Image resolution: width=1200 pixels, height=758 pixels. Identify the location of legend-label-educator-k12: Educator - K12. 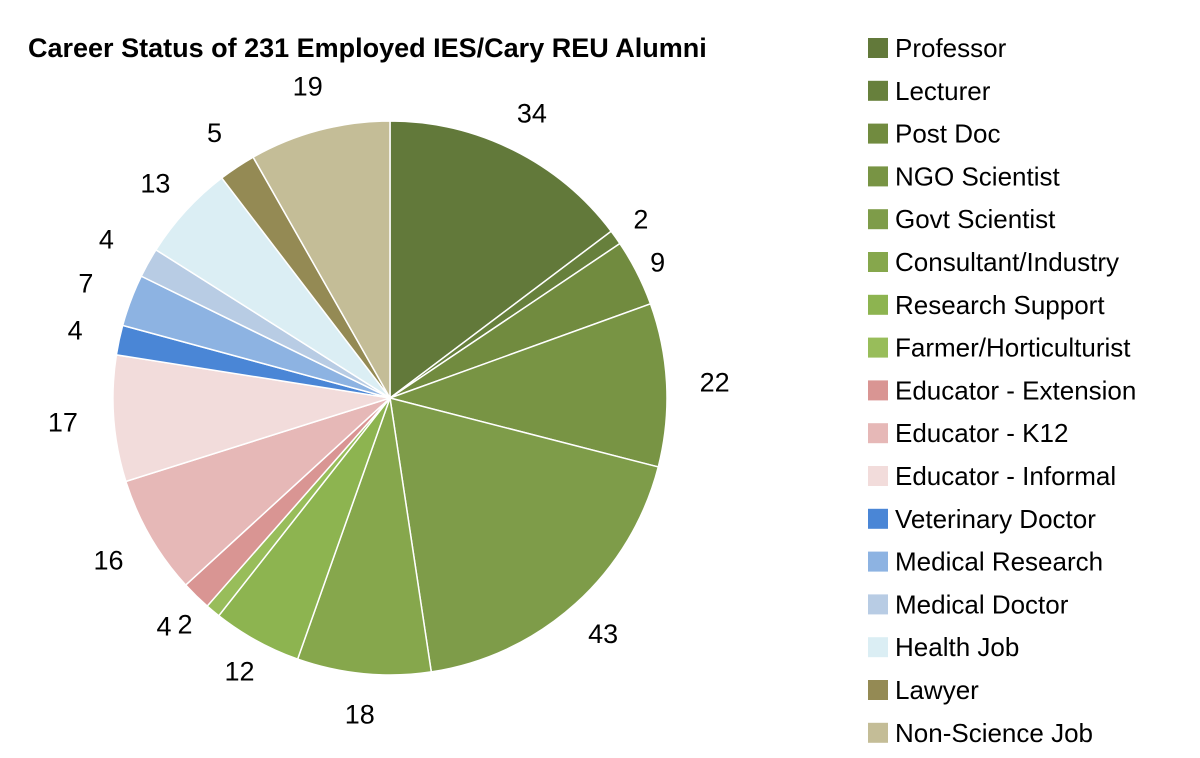
(981, 433).